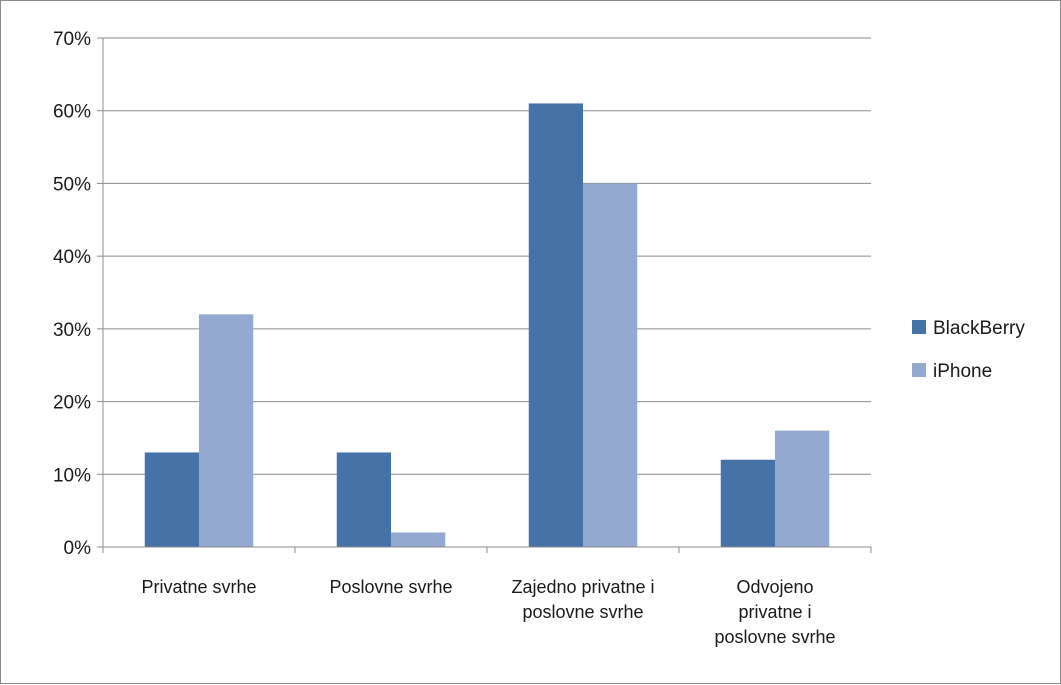 This screenshot has width=1061, height=685. I want to click on legend-swatch-iphone, so click(919, 370).